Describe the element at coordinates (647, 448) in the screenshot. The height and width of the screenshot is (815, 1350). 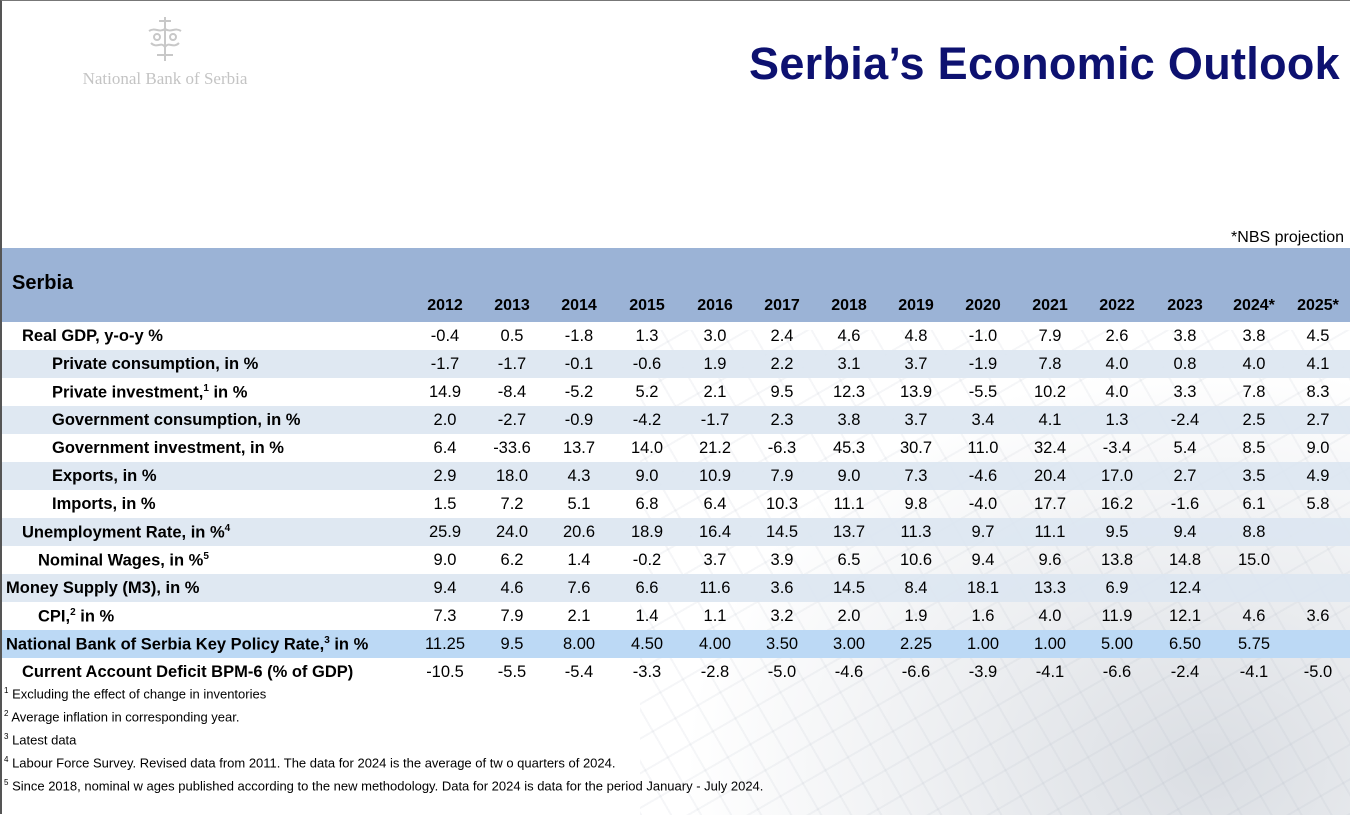
I see `table-cell: 14.0` at that location.